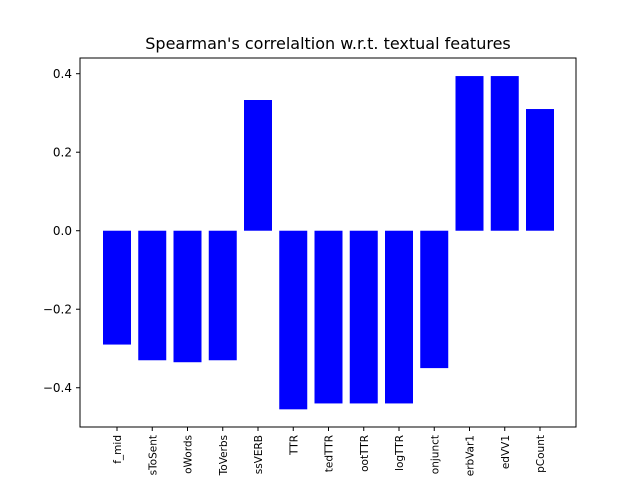  What do you see at coordinates (153, 455) in the screenshot?
I see `x-tick-label: sToSent` at bounding box center [153, 455].